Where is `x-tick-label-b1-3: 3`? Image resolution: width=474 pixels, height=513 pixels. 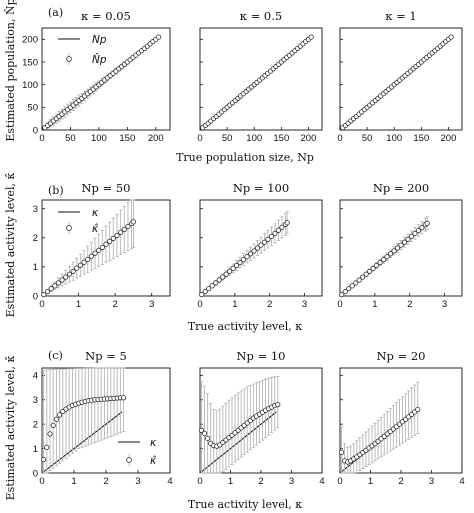 x-tick-label-b1-3: 3 is located at coordinates (151, 304).